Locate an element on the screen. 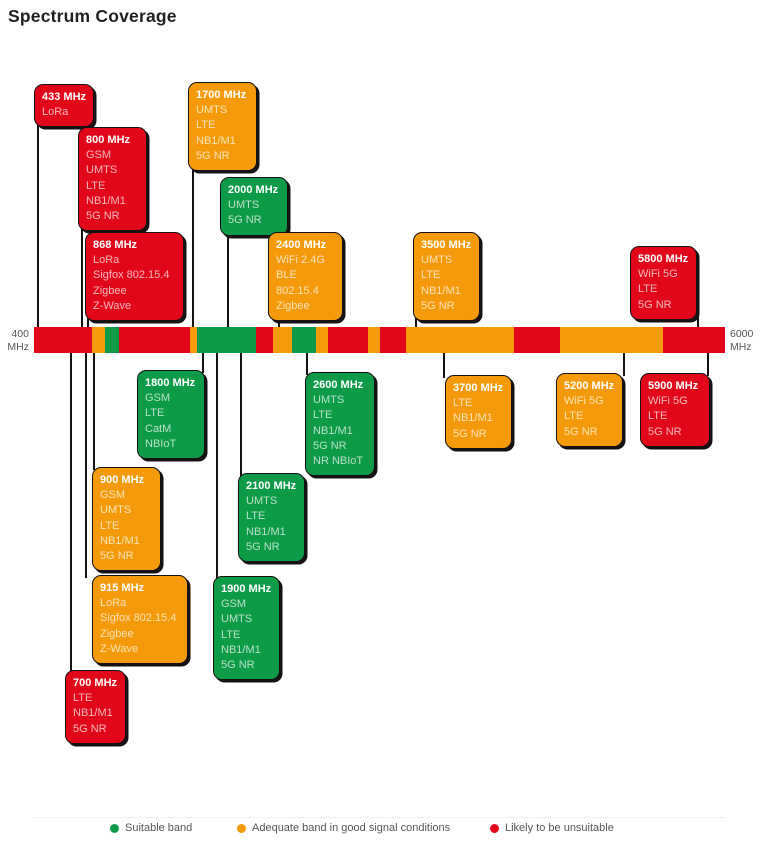 The image size is (761, 841). band-box-5200: 5200 MHz WiFi 5G LTE 5G NR is located at coordinates (589, 410).